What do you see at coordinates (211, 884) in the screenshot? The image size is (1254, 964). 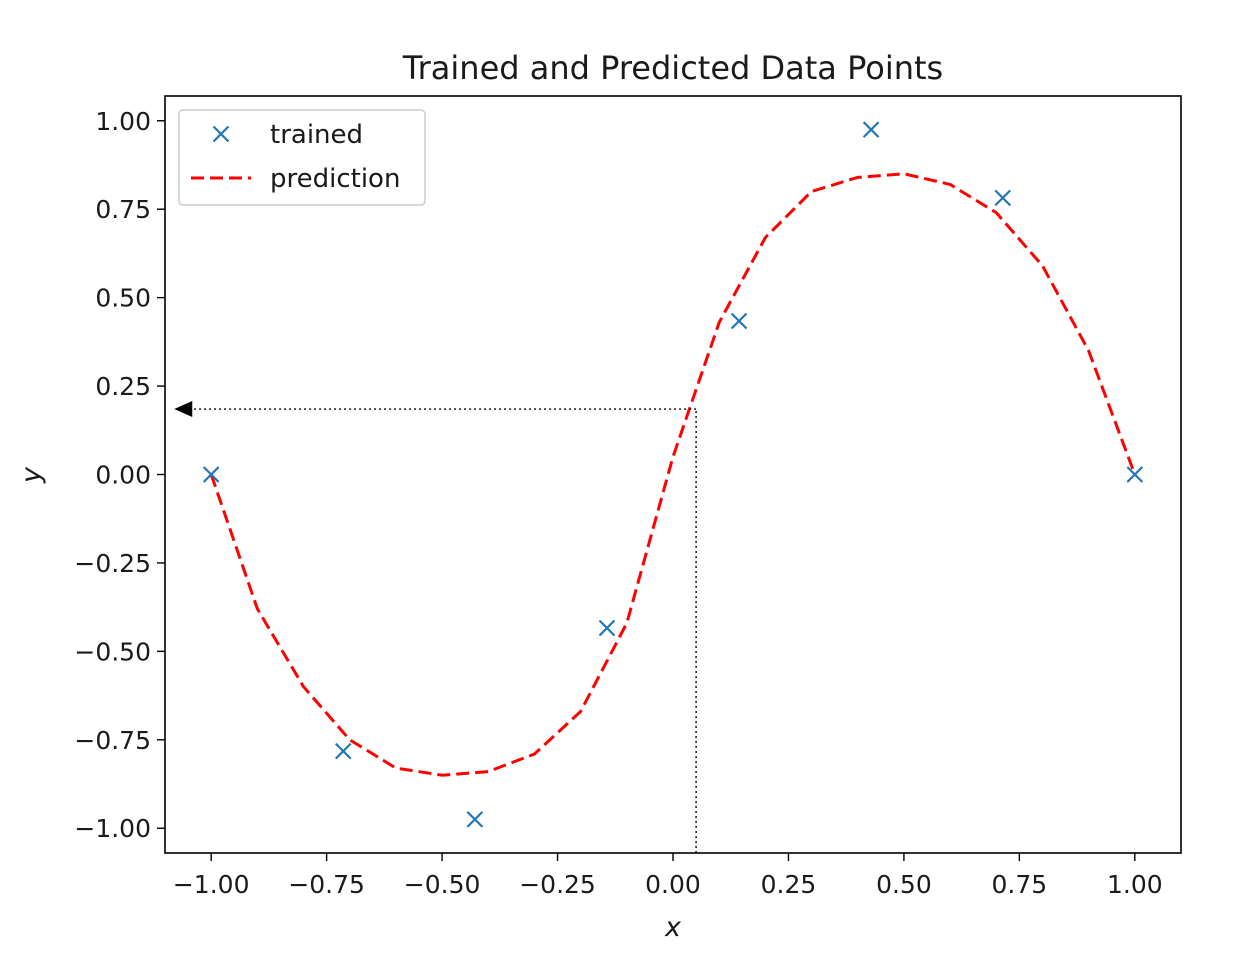 I see `x-tick-label: −1.00` at bounding box center [211, 884].